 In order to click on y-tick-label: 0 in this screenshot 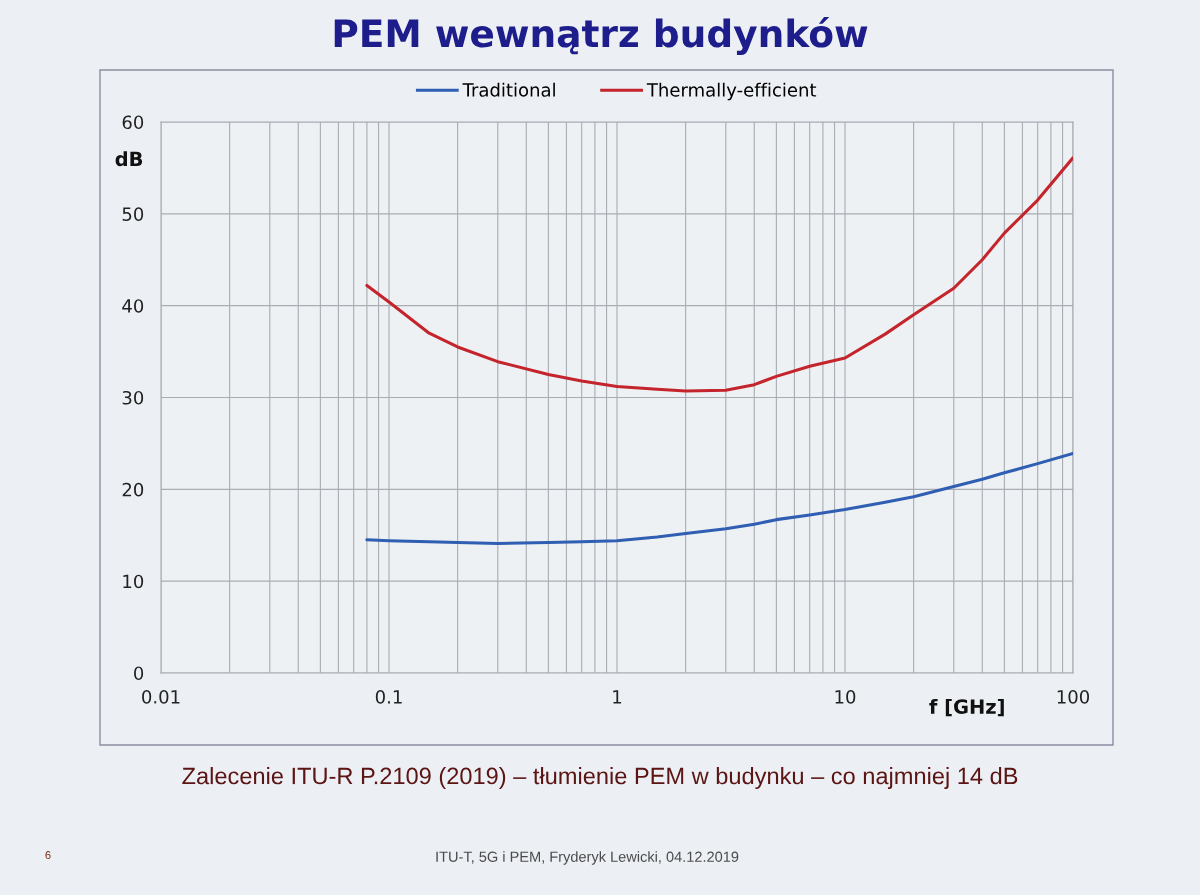, I will do `click(139, 673)`.